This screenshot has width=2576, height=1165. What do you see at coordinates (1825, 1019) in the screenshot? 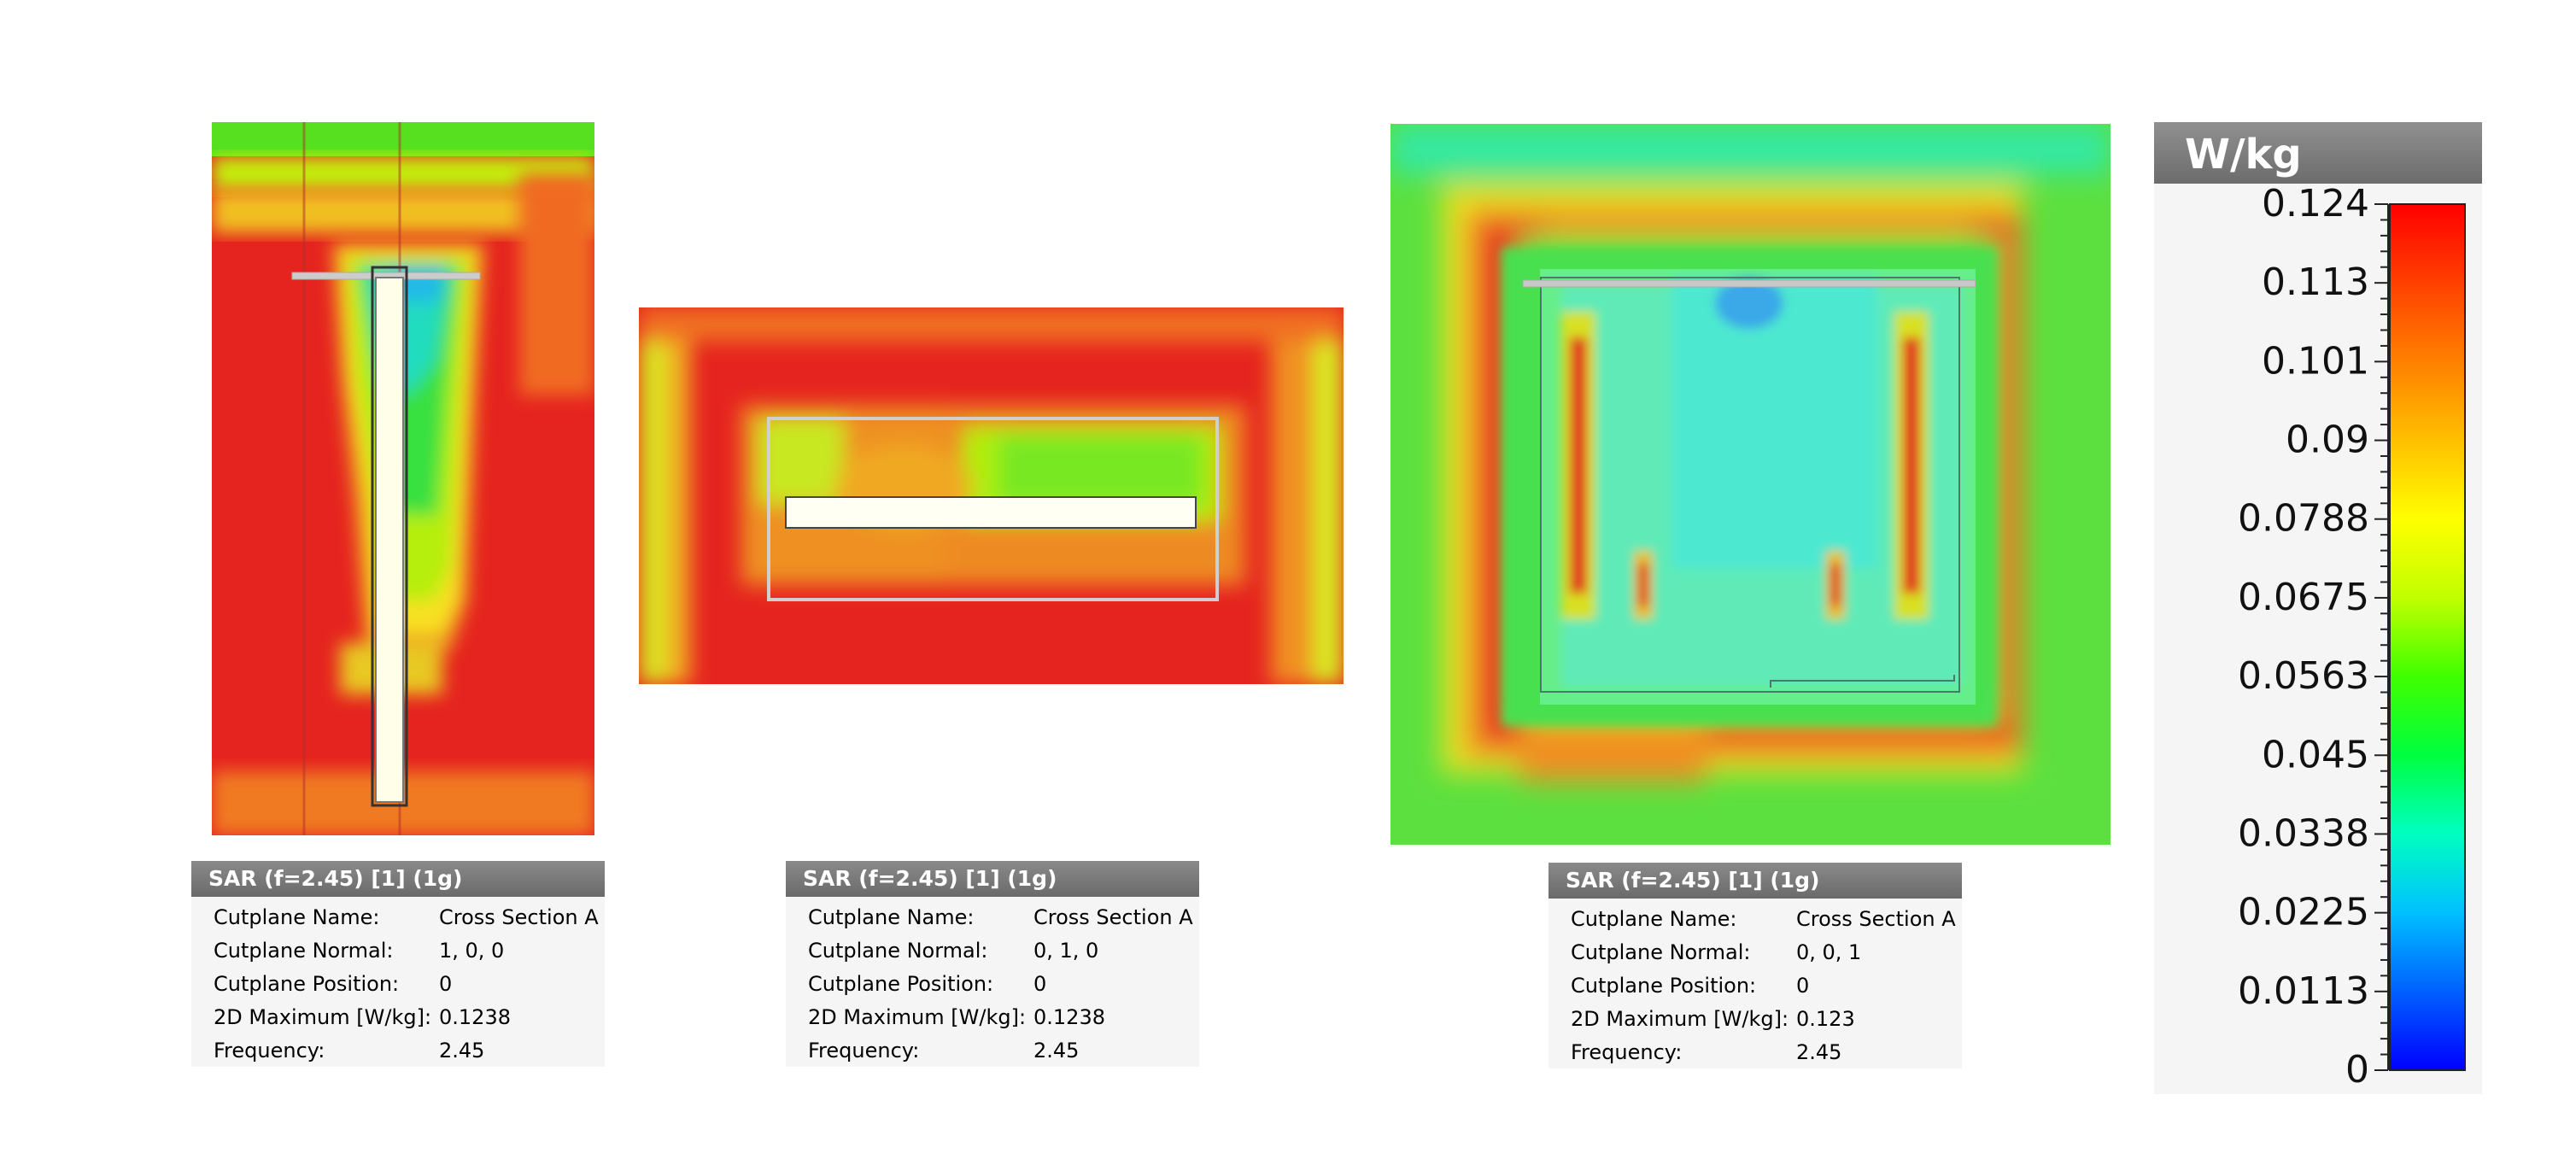
I see `info-value: 0.123` at bounding box center [1825, 1019].